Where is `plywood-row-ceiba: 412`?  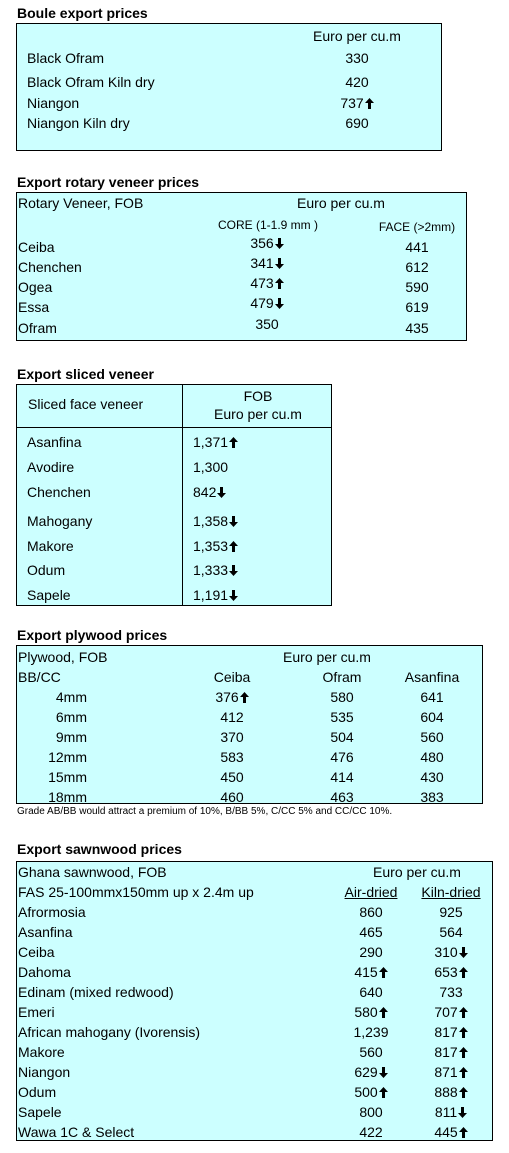
plywood-row-ceiba: 412 is located at coordinates (232, 717).